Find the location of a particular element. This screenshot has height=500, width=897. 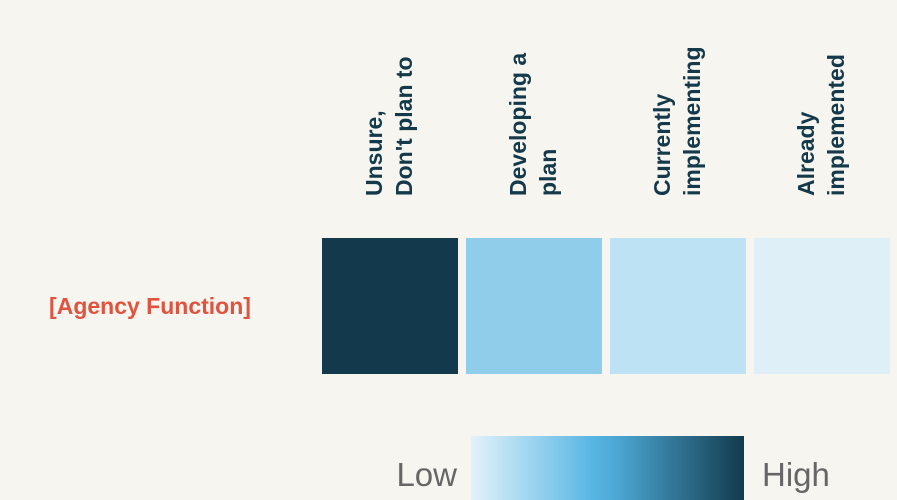

legend: Low High is located at coordinates (613, 468).